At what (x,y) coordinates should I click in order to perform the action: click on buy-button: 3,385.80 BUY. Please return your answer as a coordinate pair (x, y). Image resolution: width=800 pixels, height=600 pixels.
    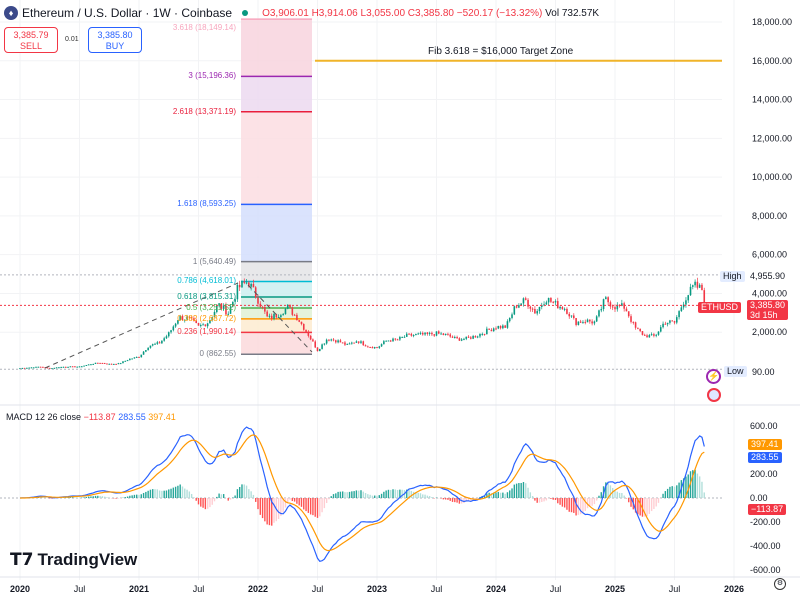
    Looking at the image, I should click on (115, 40).